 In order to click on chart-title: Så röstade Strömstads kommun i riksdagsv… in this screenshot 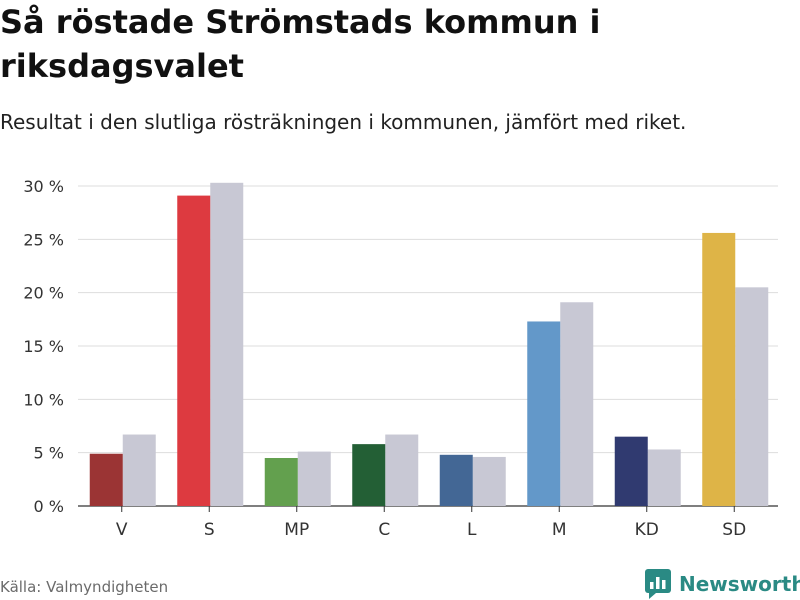, I will do `click(300, 44)`.